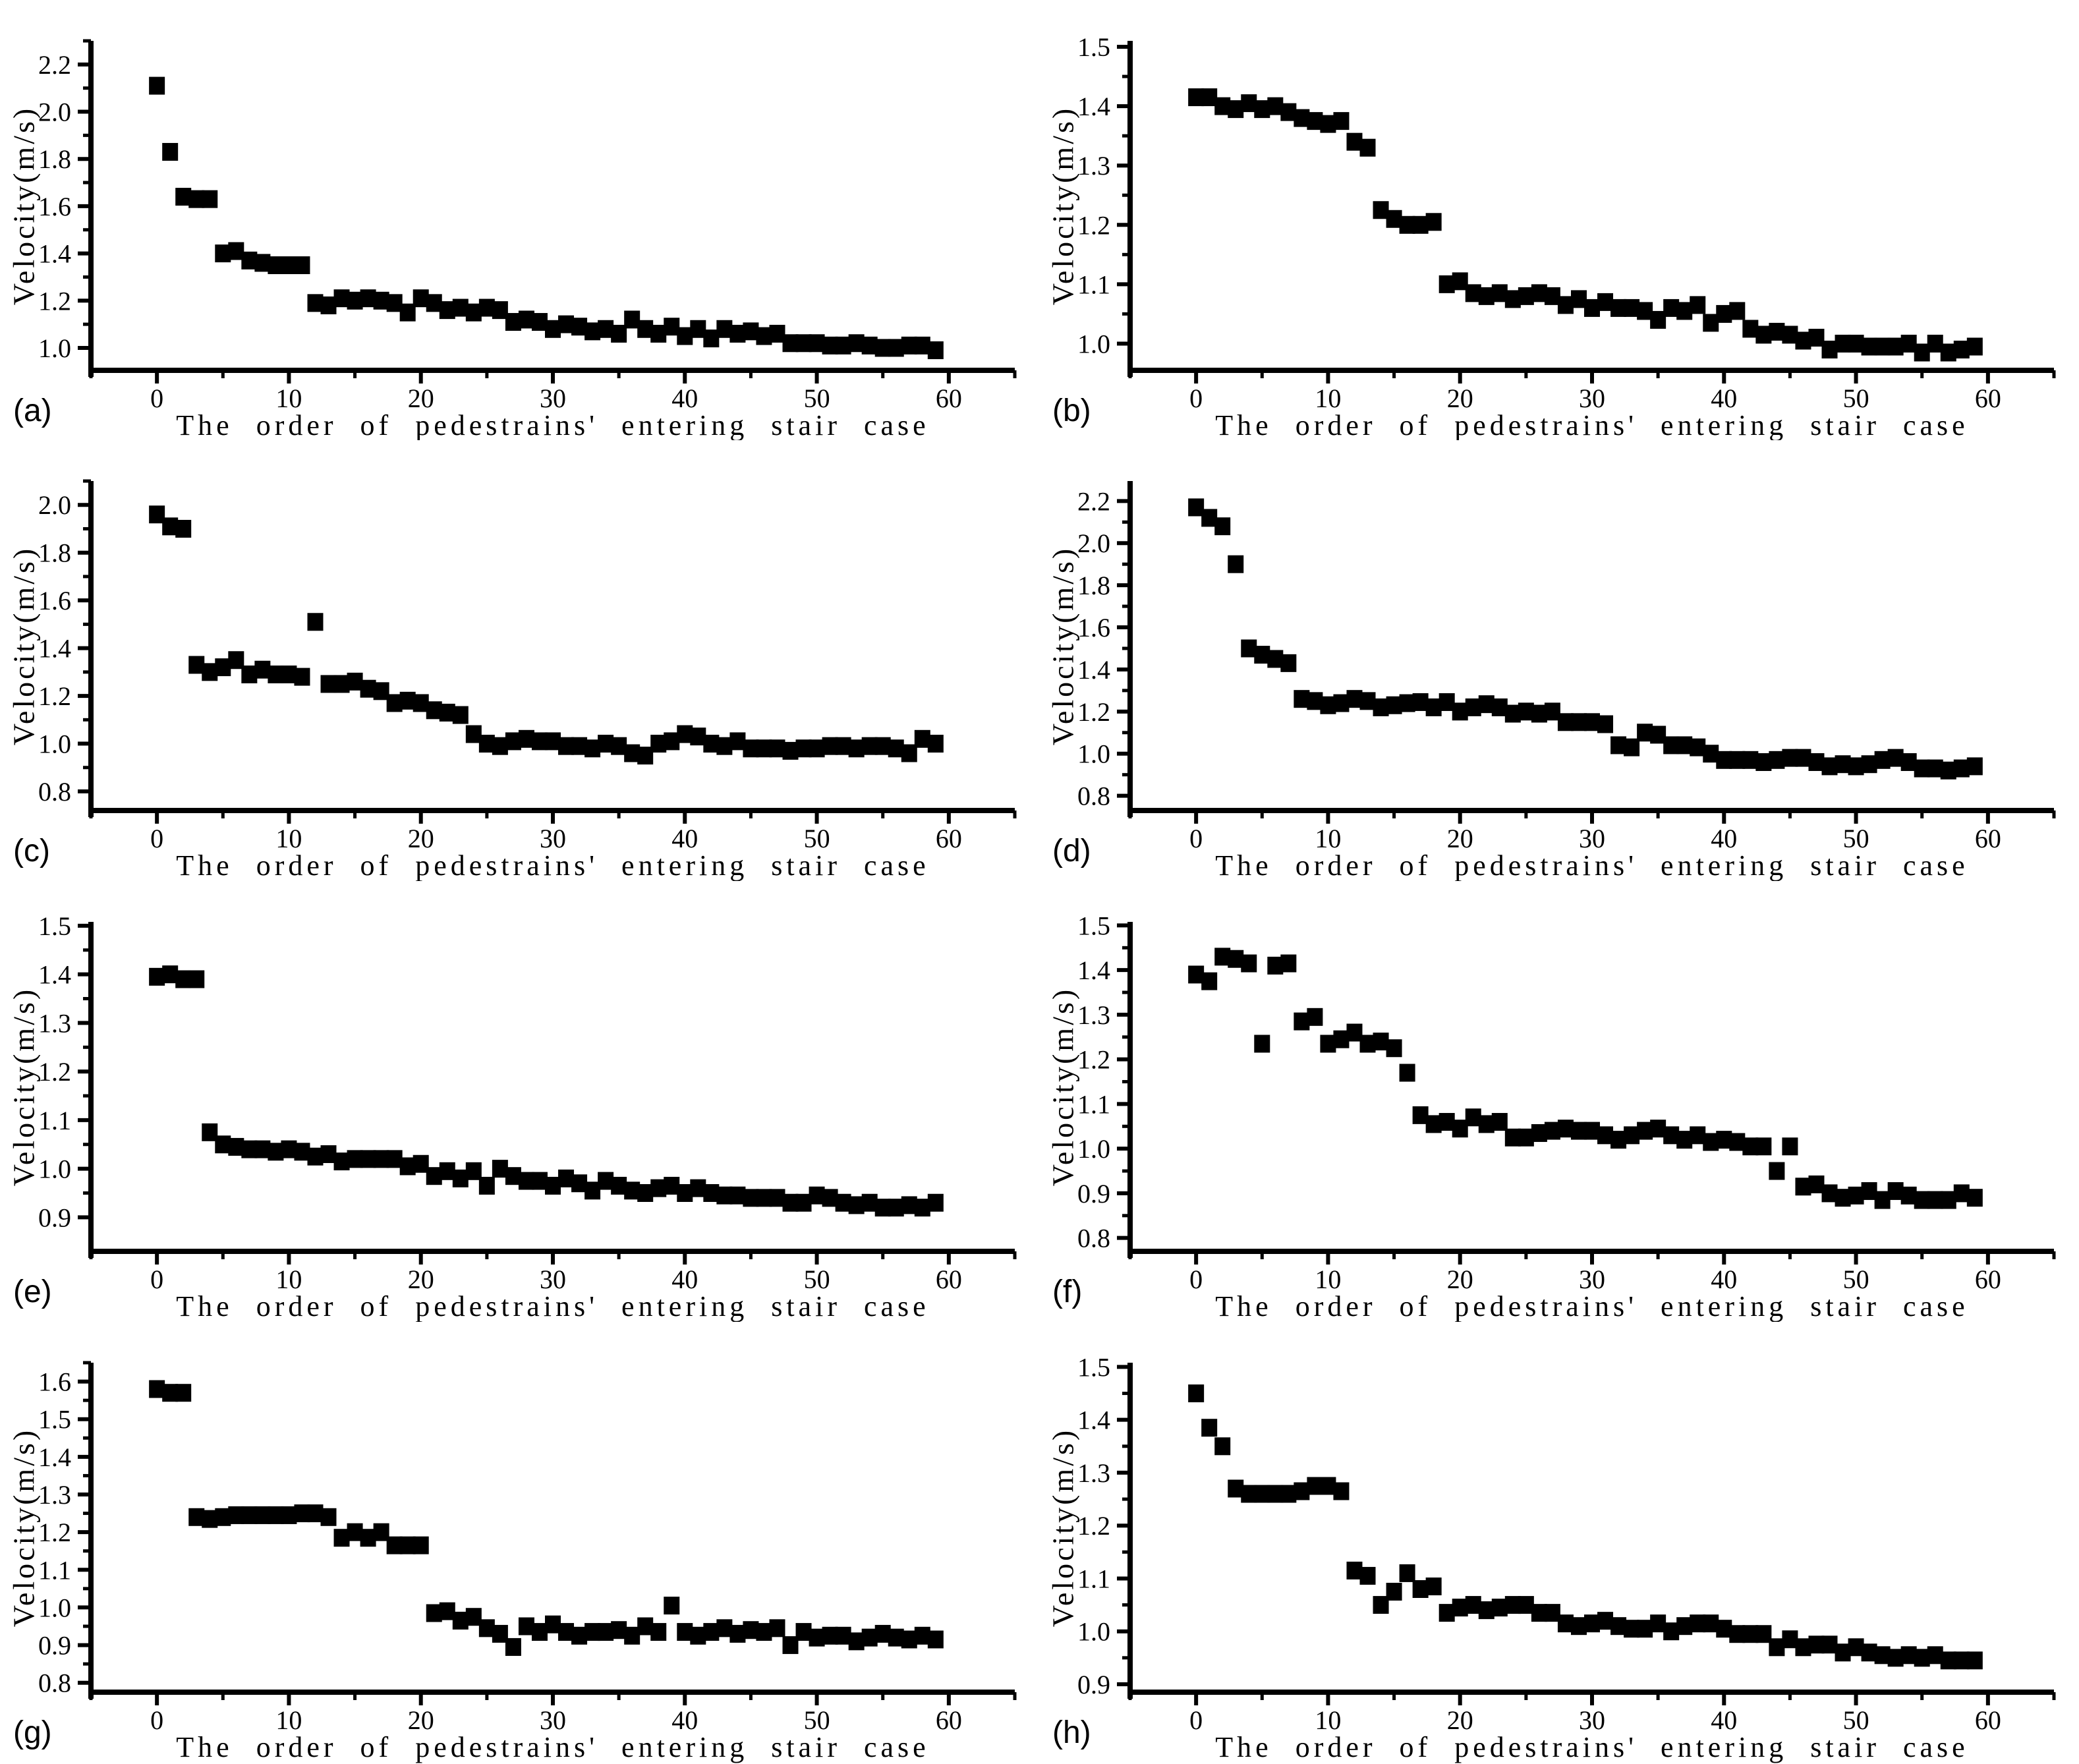 The image size is (2079, 1764). What do you see at coordinates (553, 398) in the screenshot?
I see `x-tick-label: 30` at bounding box center [553, 398].